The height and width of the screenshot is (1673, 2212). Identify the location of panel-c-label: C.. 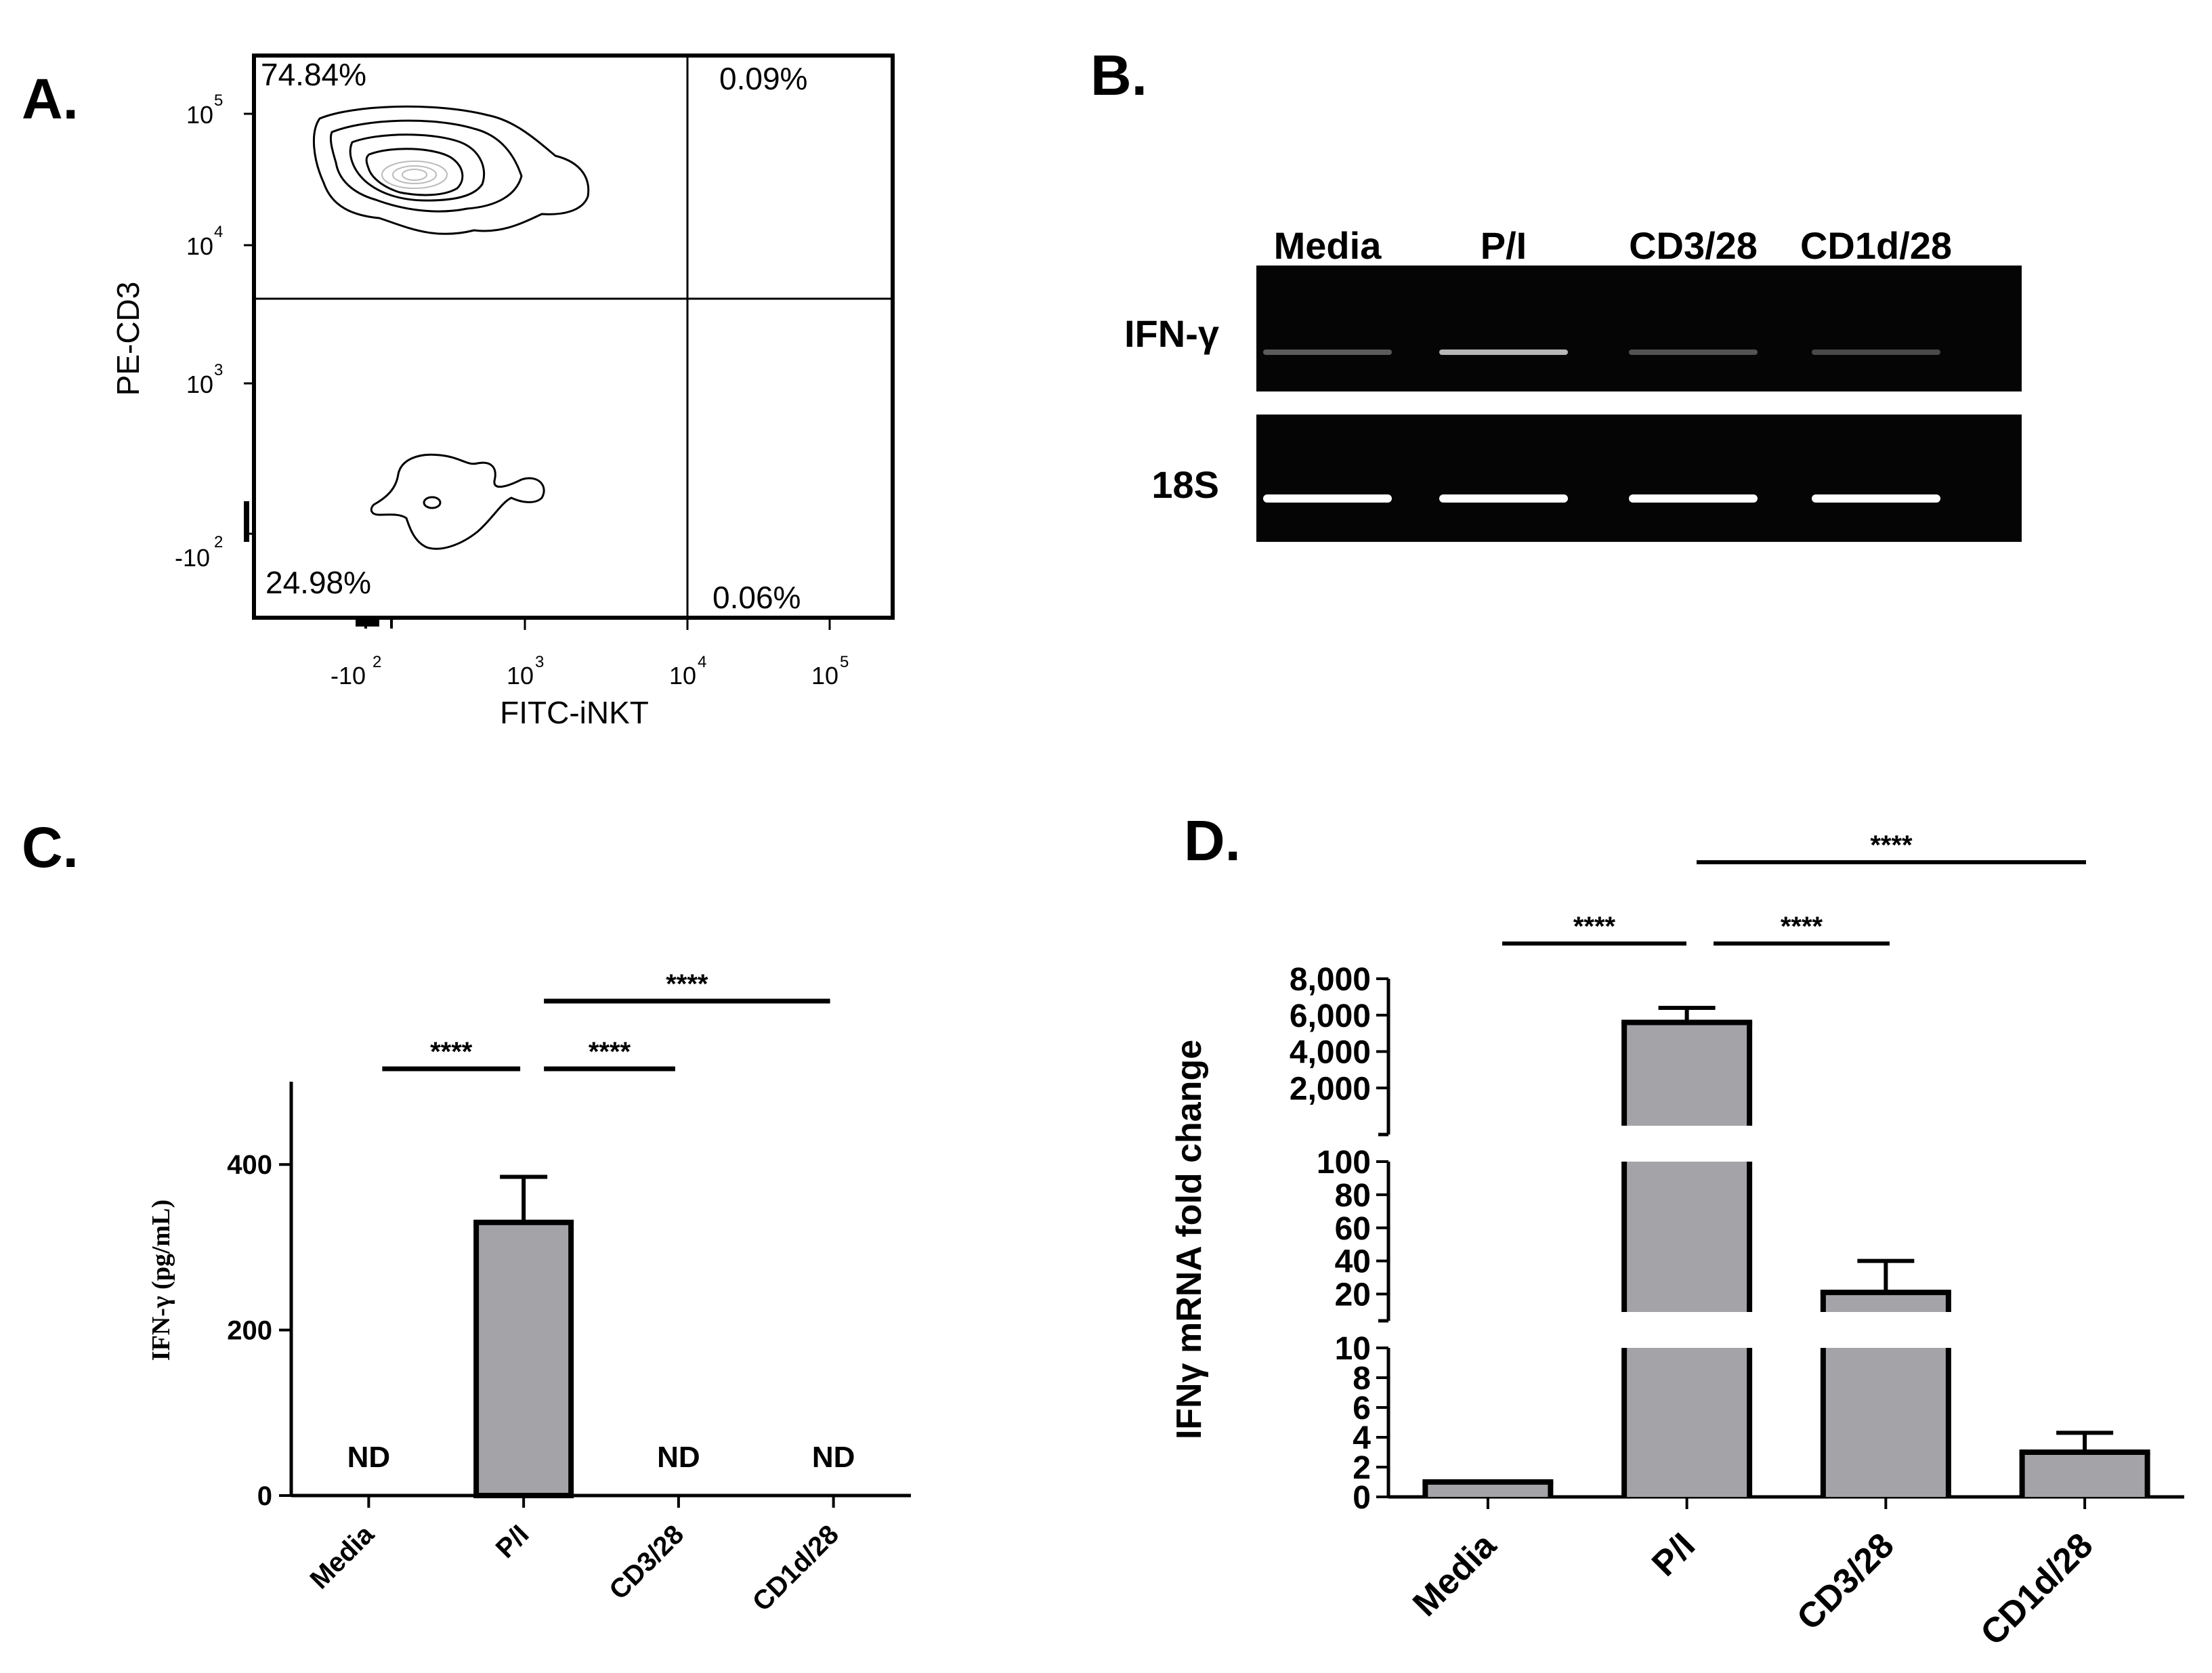
(50, 847).